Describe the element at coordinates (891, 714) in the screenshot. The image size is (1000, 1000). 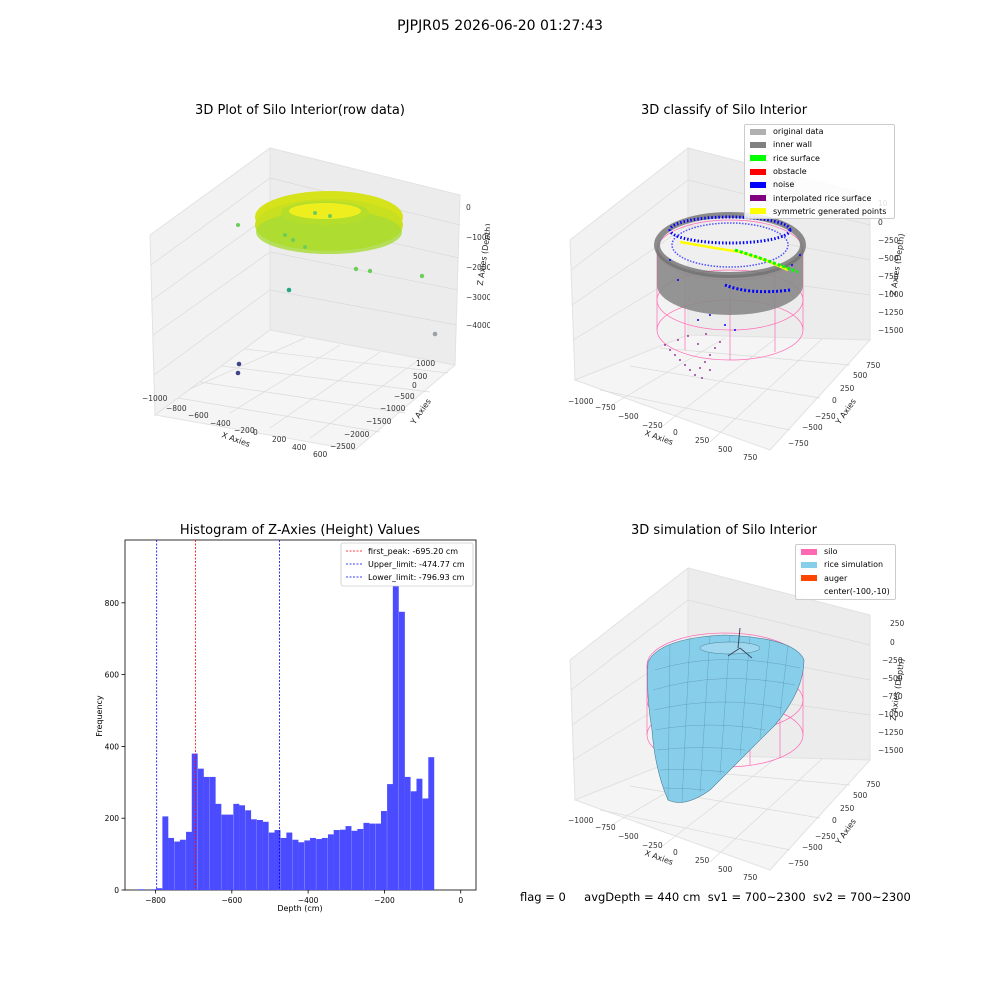
I see `panel4-ztick: −1000` at that location.